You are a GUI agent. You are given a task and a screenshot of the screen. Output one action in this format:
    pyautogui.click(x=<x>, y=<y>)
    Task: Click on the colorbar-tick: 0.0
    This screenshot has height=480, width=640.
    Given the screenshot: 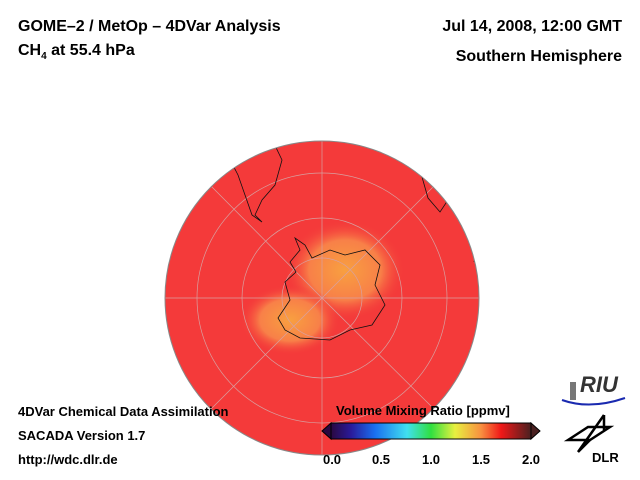 What is the action you would take?
    pyautogui.click(x=332, y=459)
    